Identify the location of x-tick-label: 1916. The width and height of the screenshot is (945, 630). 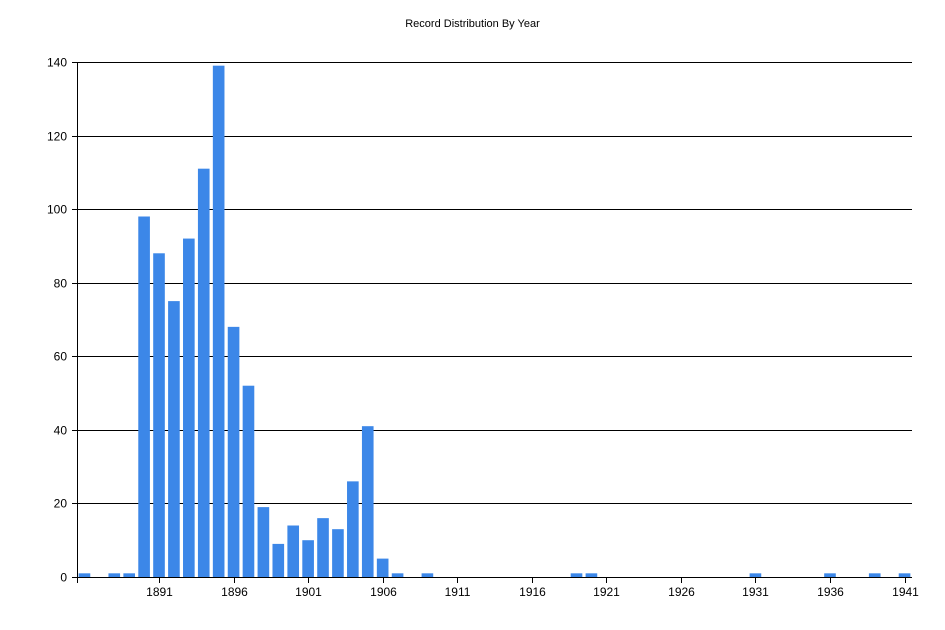
(532, 592).